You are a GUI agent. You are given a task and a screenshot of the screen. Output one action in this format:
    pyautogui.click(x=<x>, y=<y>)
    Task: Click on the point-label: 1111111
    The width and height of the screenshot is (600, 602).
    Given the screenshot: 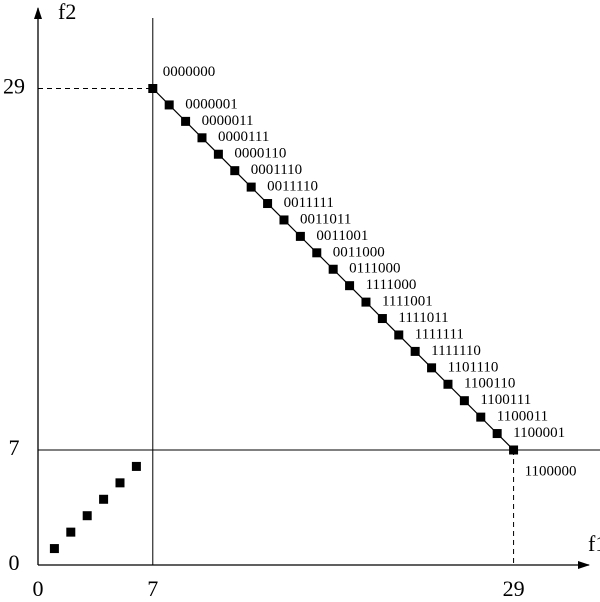 What is the action you would take?
    pyautogui.click(x=439, y=334)
    